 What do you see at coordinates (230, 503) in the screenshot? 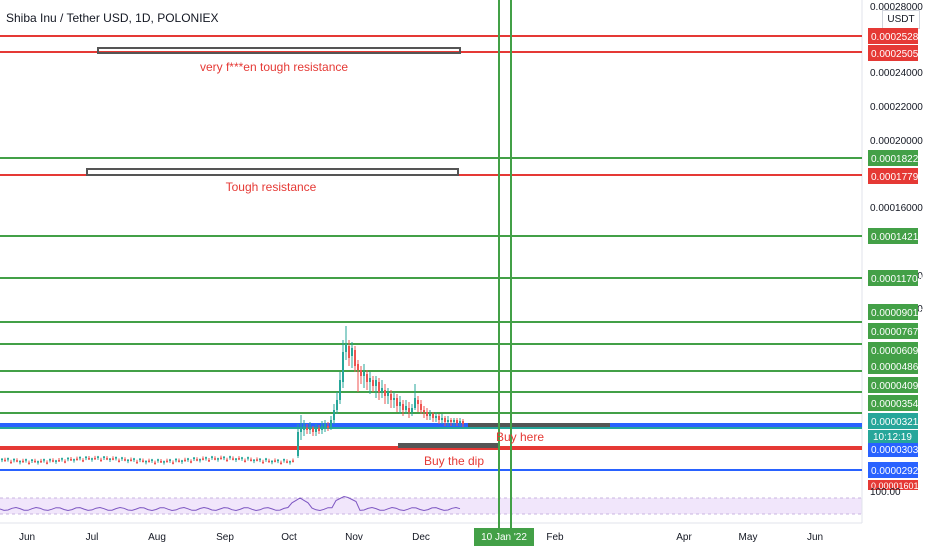
I see `rsi-line` at bounding box center [230, 503].